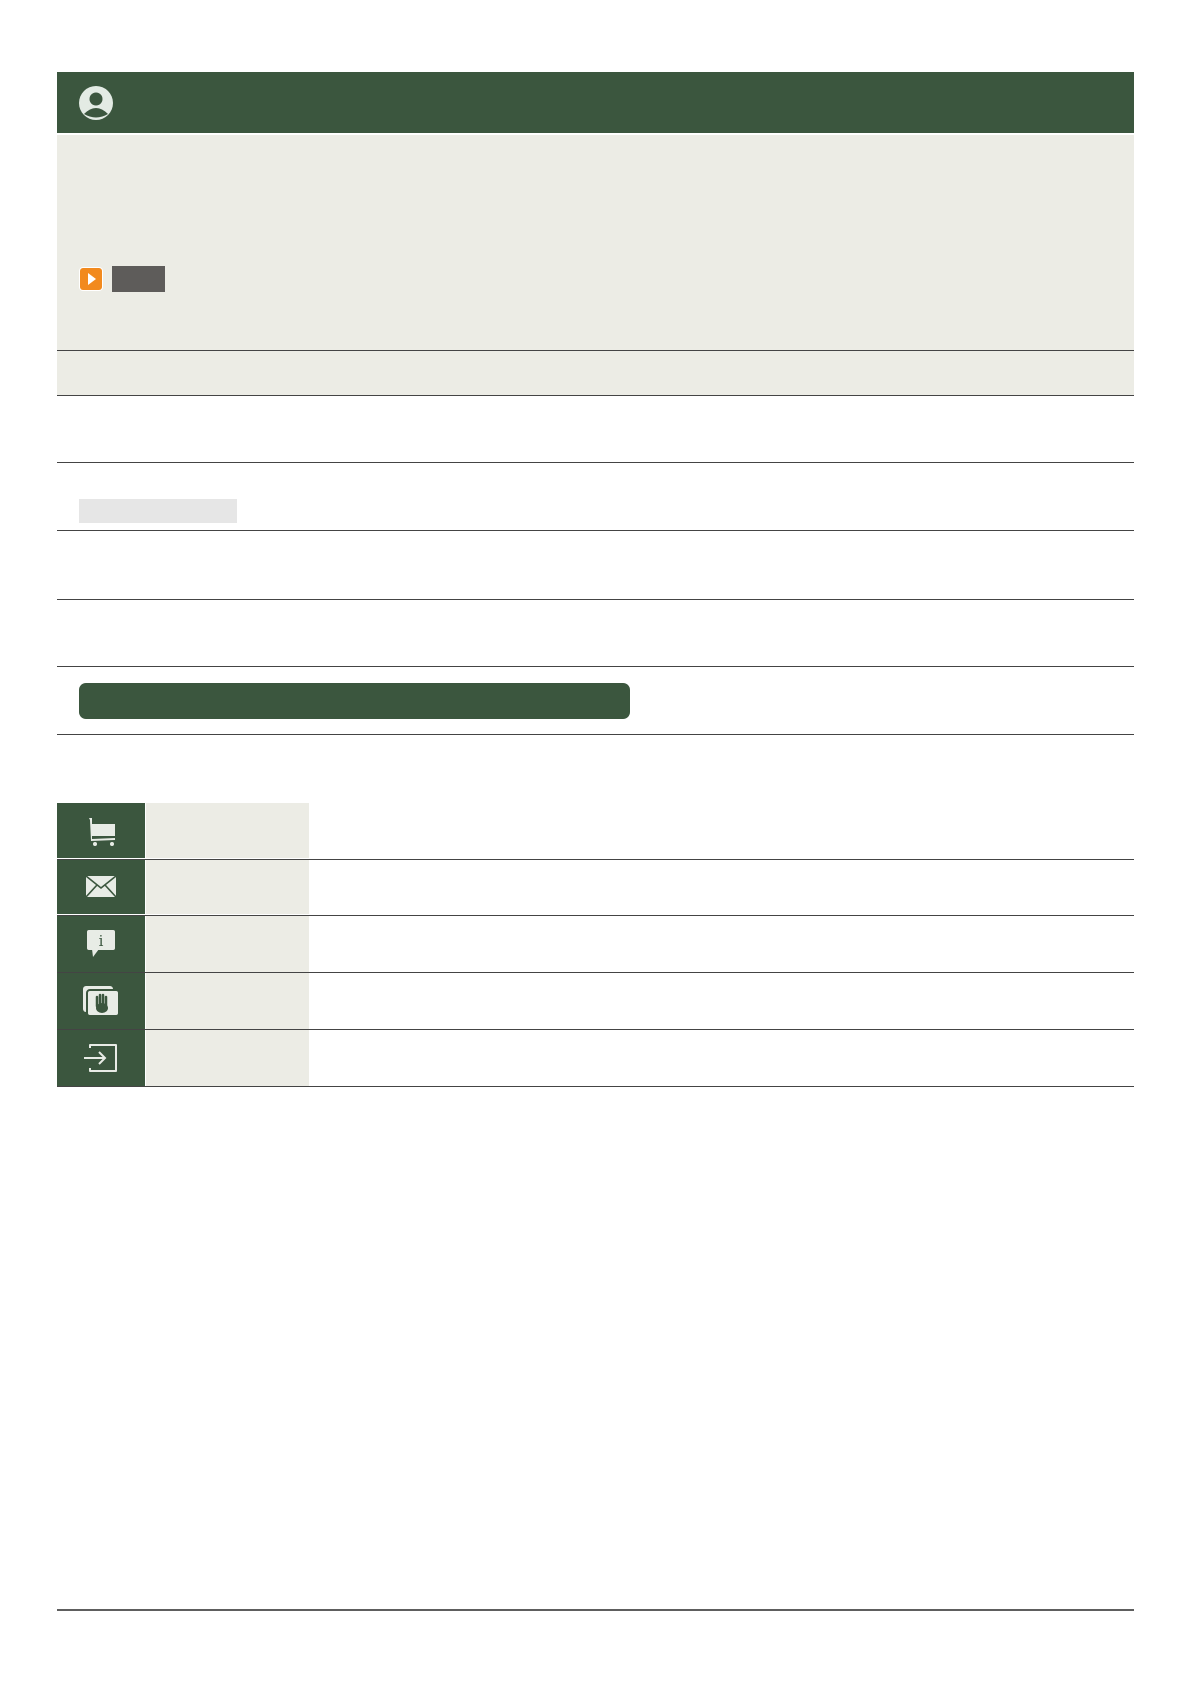 The height and width of the screenshot is (1684, 1191). Describe the element at coordinates (158, 511) in the screenshot. I see `placeholder-field` at that location.